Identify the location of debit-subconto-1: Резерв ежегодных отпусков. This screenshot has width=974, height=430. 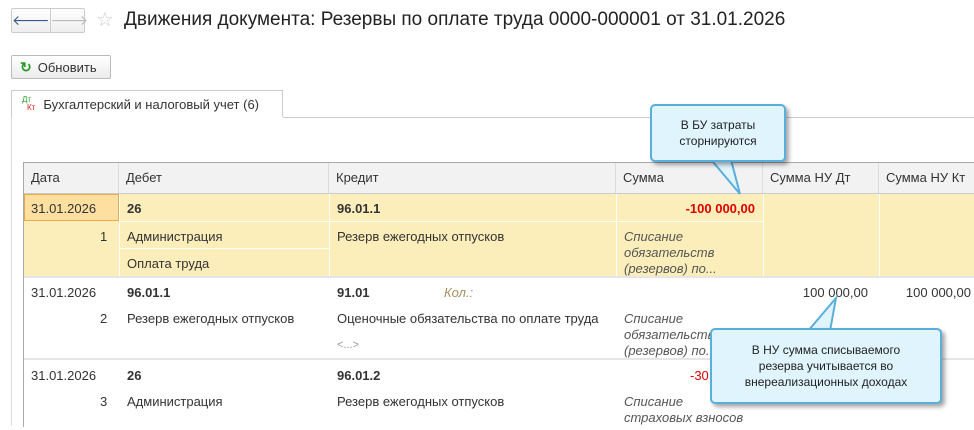
(211, 318).